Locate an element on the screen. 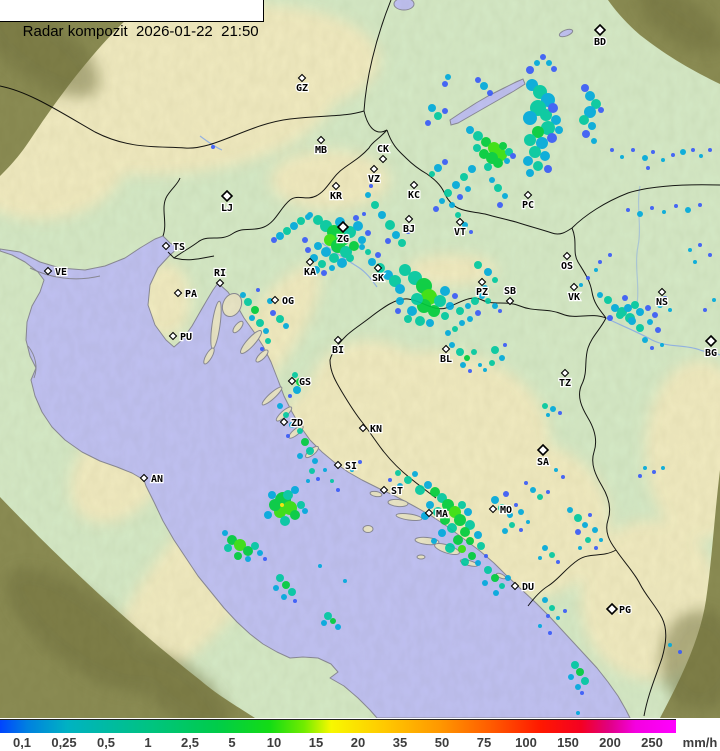  legend-tick-label: 0,25 is located at coordinates (64, 742).